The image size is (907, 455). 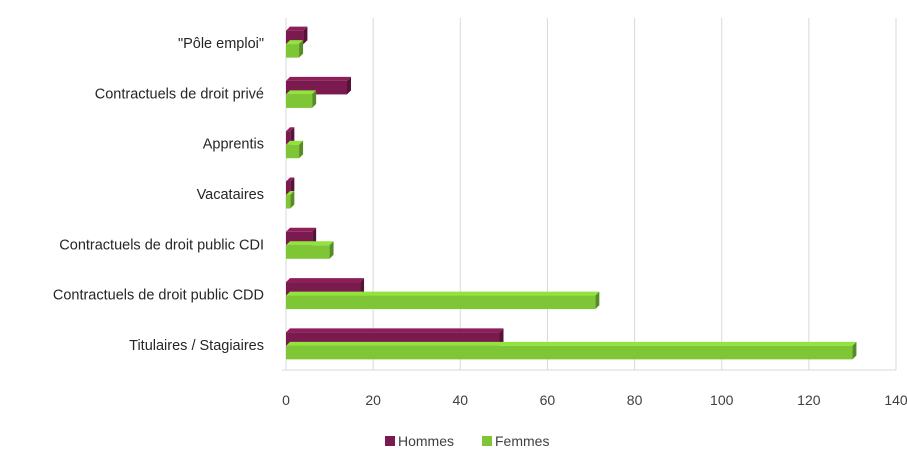 I want to click on category-label: "Pôle emploi", so click(x=221, y=44).